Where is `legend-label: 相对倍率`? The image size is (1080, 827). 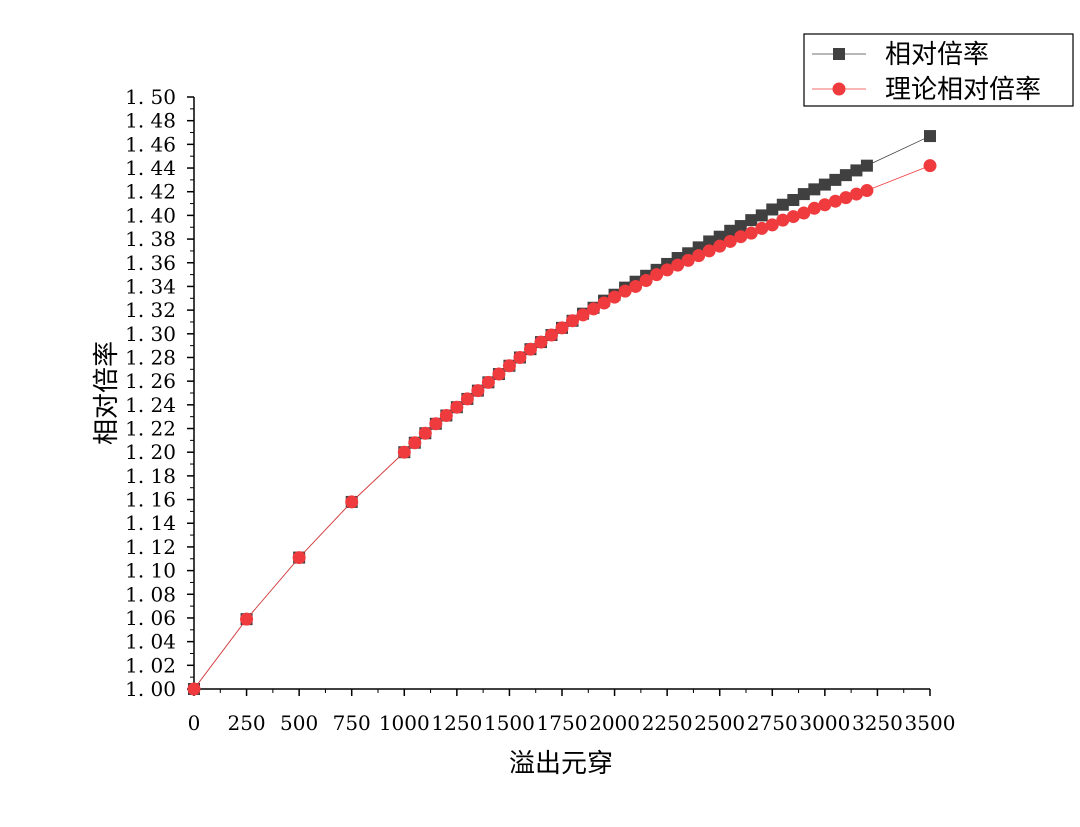 legend-label: 相对倍率 is located at coordinates (937, 55).